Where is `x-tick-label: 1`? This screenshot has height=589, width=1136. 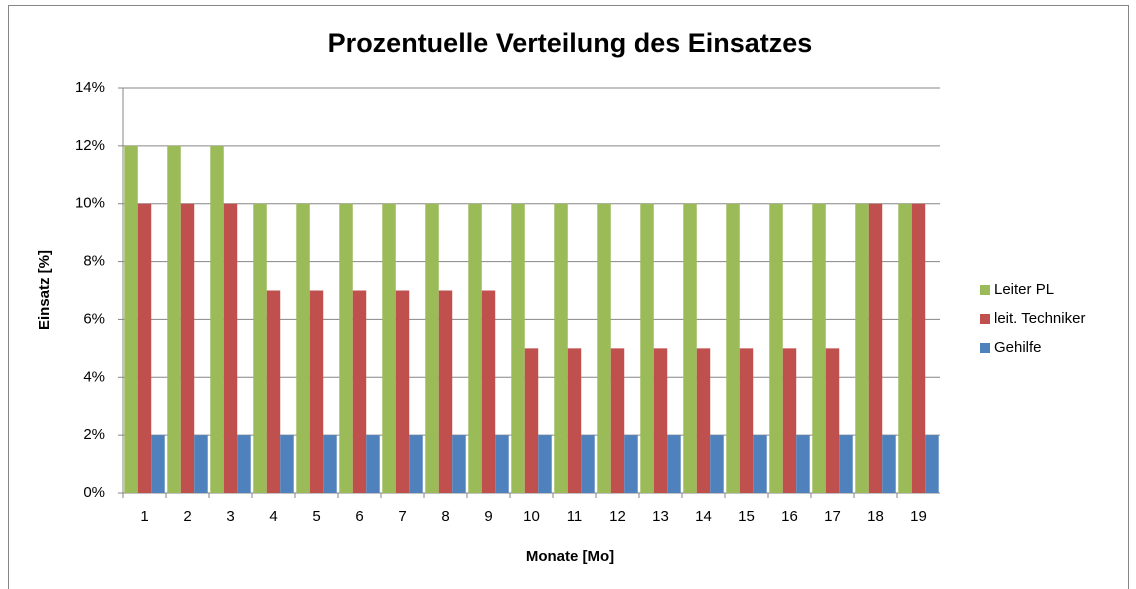 x-tick-label: 1 is located at coordinates (144, 516).